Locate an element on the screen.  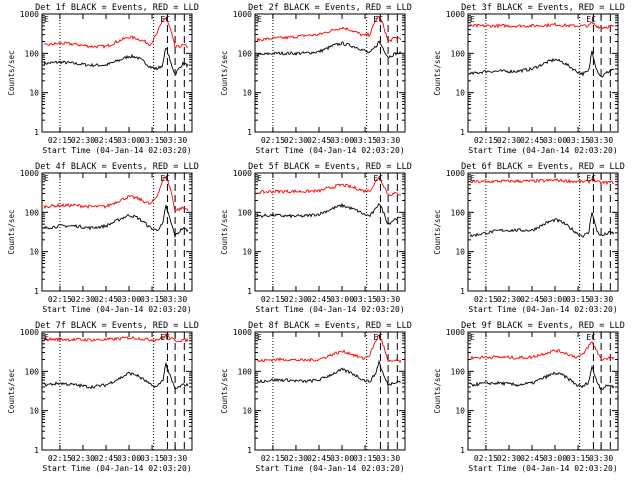
panel-title: Det 9f BLACK = Events, RED = LLD is located at coordinates (543, 326).